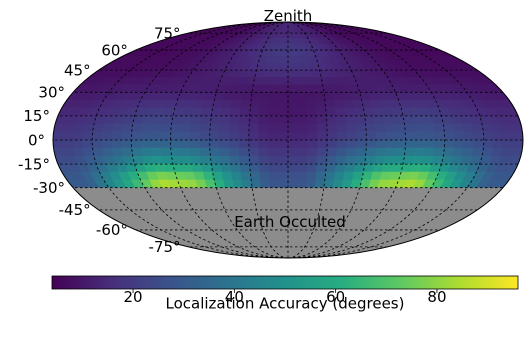 This screenshot has height=338, width=524. Describe the element at coordinates (290, 222) in the screenshot. I see `earth-occulted-label: Earth Occulted` at that location.